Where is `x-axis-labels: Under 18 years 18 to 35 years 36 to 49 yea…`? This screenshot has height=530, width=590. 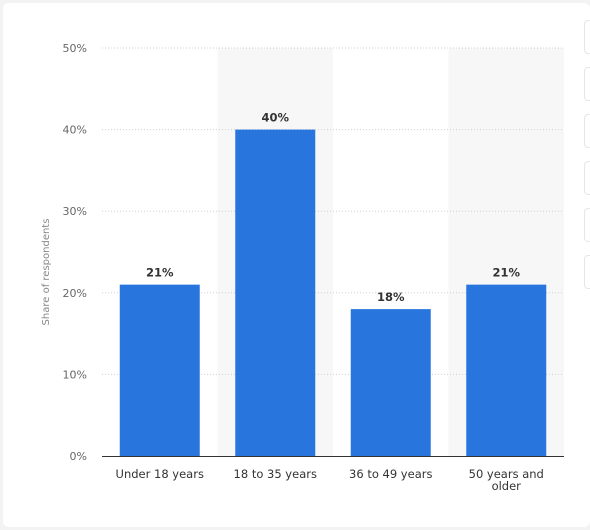 x-axis-labels: Under 18 years 18 to 35 years 36 to 49 yea… is located at coordinates (330, 480).